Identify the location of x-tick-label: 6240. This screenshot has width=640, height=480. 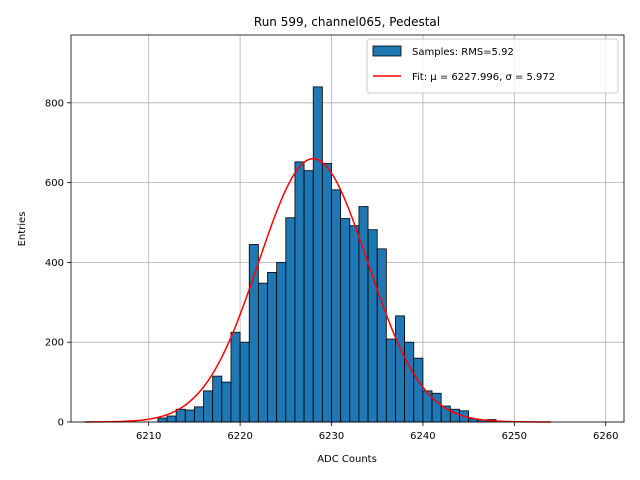
(422, 436).